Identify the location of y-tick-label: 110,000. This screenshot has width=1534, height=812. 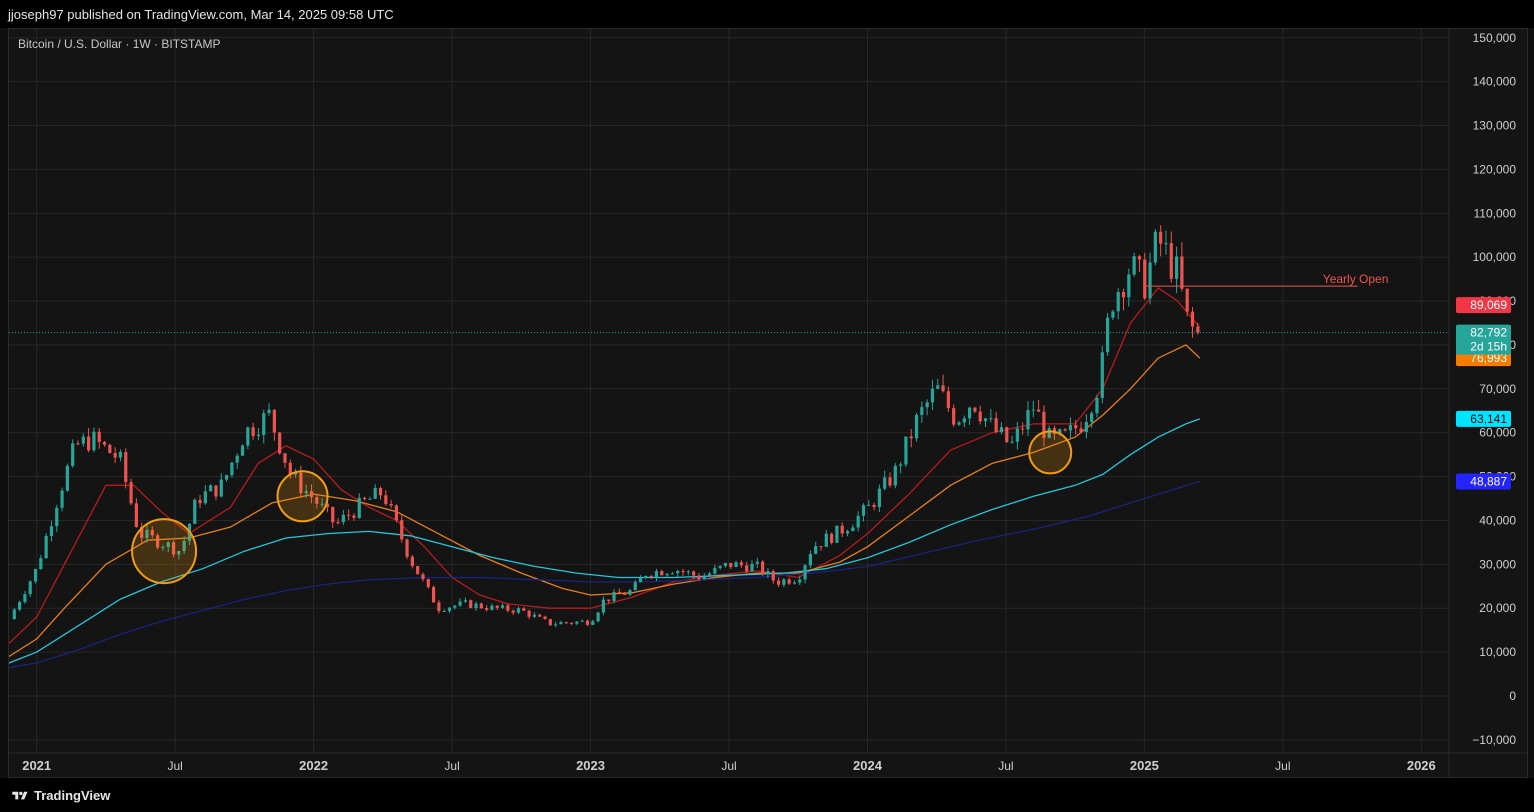
(1495, 213).